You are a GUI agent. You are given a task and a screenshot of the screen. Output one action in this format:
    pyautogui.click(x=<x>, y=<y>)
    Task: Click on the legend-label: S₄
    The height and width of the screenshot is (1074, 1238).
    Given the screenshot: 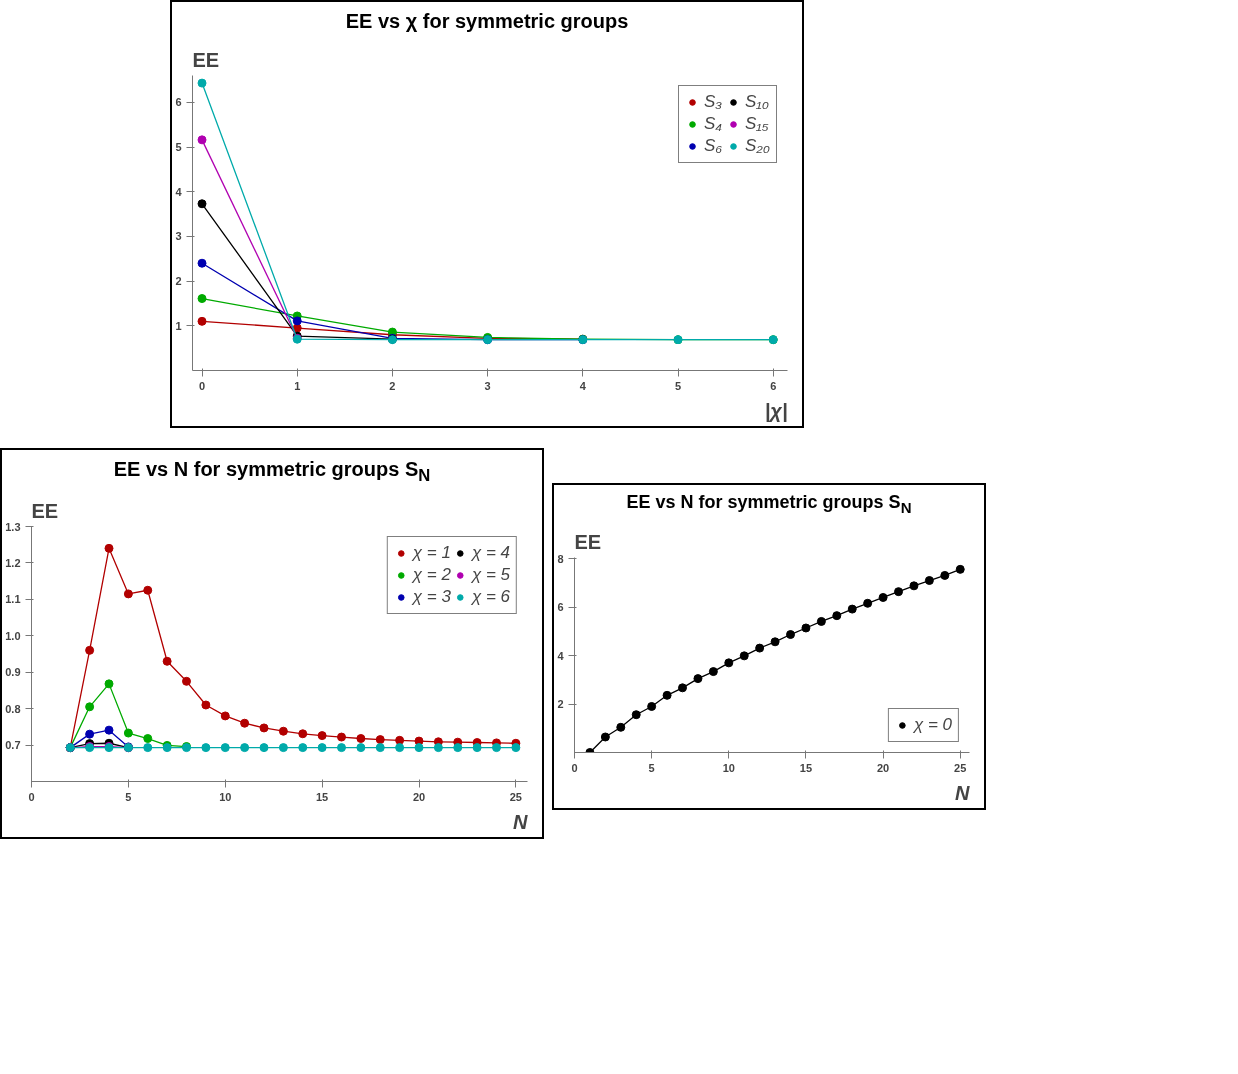 What is the action you would take?
    pyautogui.click(x=714, y=123)
    